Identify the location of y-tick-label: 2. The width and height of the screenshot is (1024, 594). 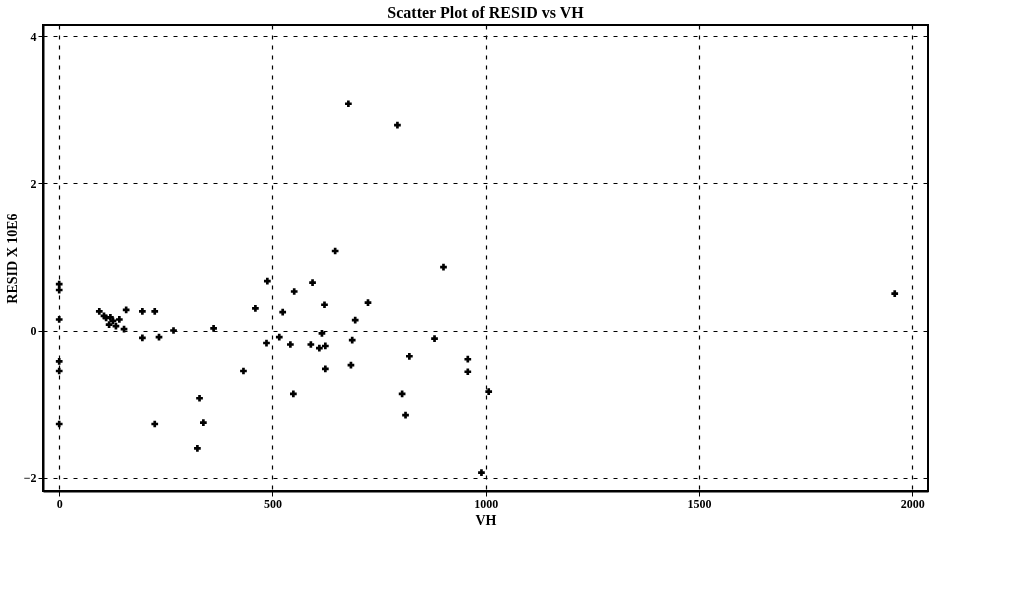
(33, 183).